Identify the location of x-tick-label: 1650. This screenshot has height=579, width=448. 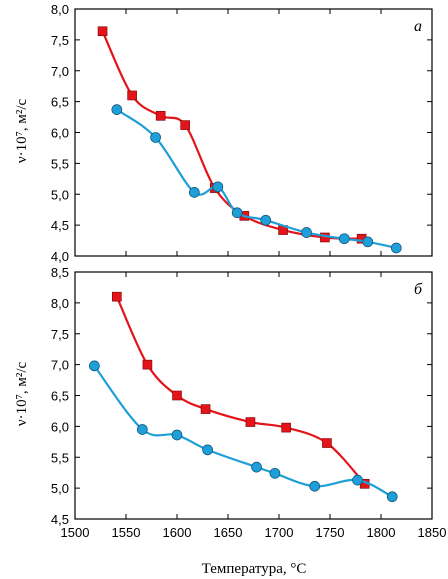
(228, 532).